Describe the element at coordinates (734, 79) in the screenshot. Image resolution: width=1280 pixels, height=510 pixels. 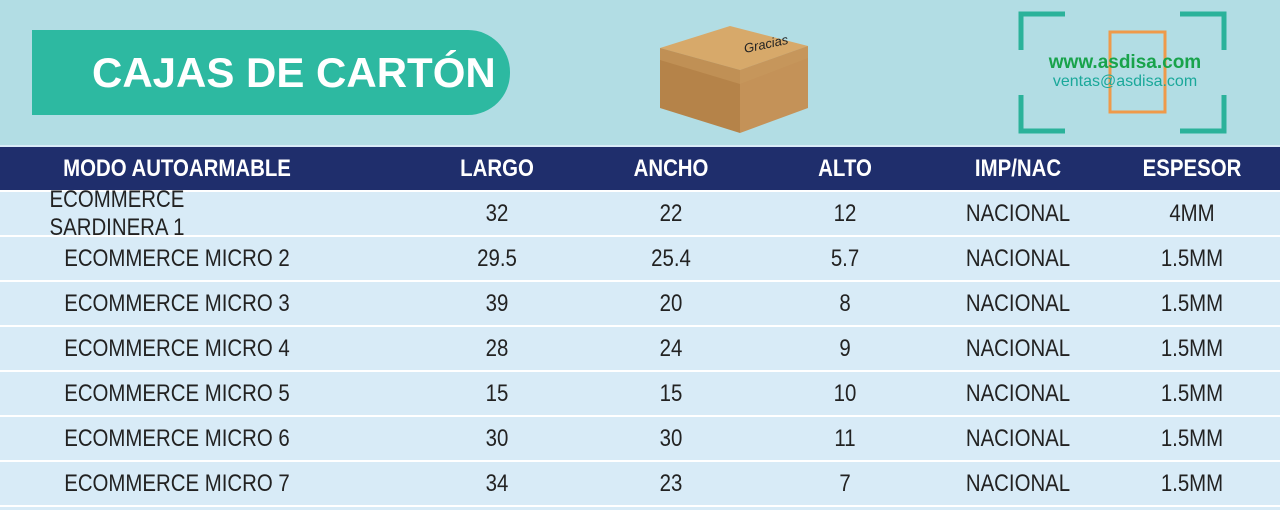
I see `box-image: Gracias` at that location.